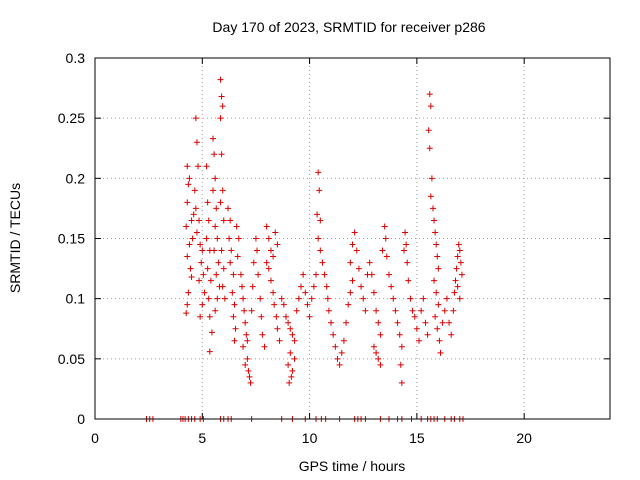 The height and width of the screenshot is (480, 640). Describe the element at coordinates (352, 466) in the screenshot. I see `x-axis-label: GPS time / hours` at that location.